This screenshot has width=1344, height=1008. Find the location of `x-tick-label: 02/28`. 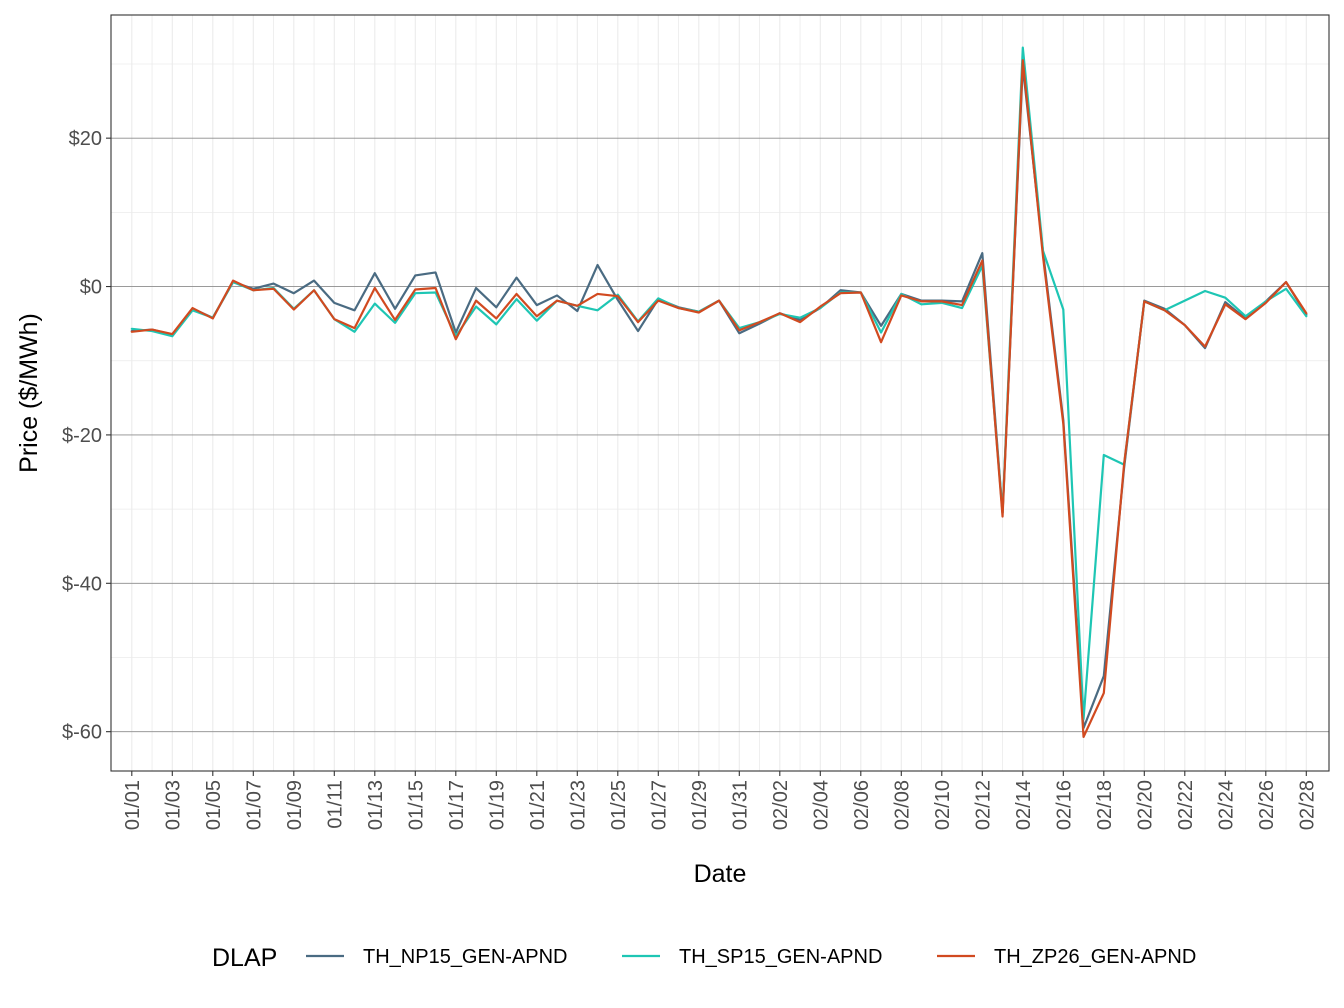

x-tick-label: 02/28 is located at coordinates (1307, 805).